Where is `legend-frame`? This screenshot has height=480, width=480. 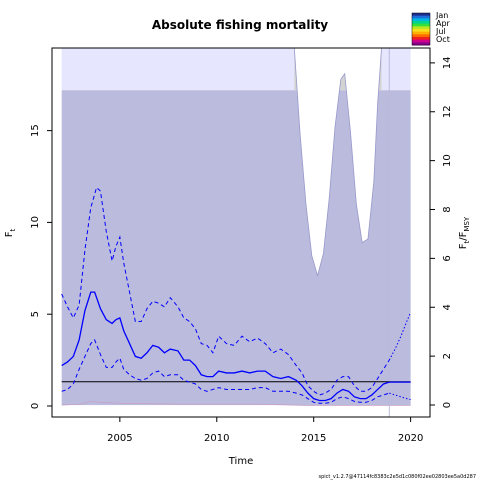 legend-frame is located at coordinates (421, 29).